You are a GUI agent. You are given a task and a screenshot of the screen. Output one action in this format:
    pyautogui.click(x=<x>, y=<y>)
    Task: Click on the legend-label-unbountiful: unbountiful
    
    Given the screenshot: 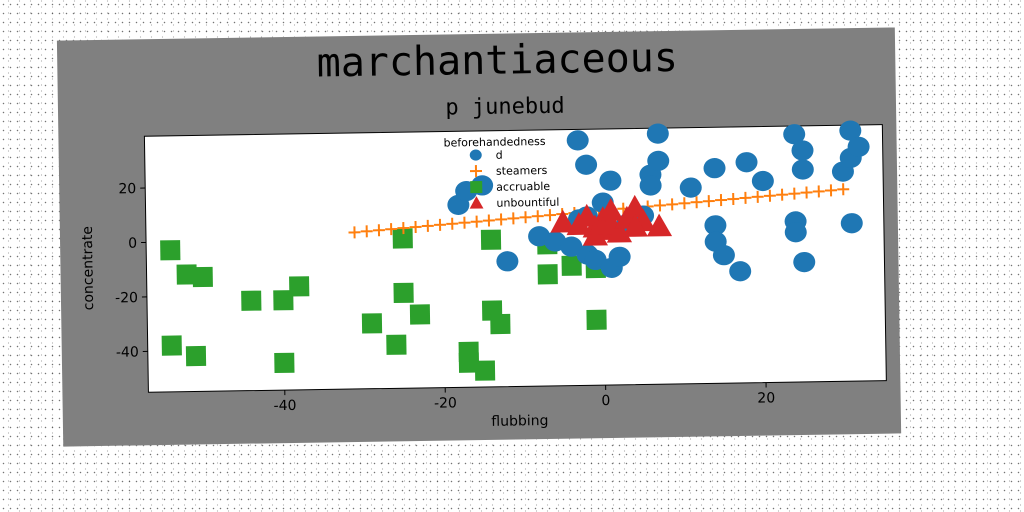 What is the action you would take?
    pyautogui.click(x=527, y=203)
    